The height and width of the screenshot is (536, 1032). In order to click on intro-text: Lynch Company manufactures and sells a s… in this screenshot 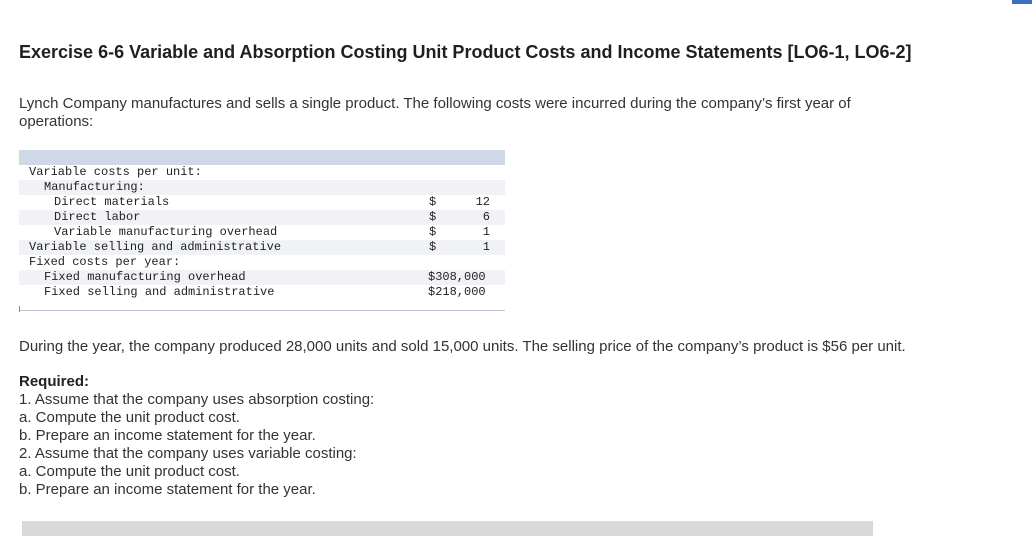, I will do `click(435, 112)`.